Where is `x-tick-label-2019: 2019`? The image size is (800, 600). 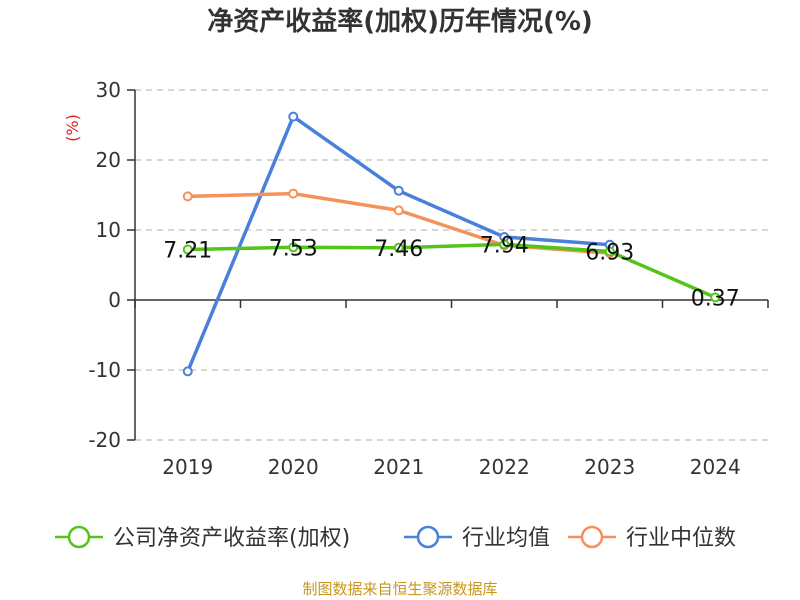
x-tick-label-2019: 2019 is located at coordinates (187, 467).